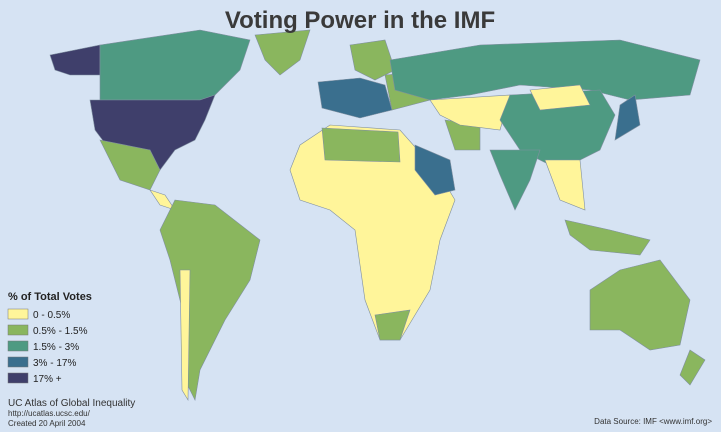  Describe the element at coordinates (653, 421) in the screenshot. I see `data-source: Data Source: IMF <www.imf.org>` at that location.